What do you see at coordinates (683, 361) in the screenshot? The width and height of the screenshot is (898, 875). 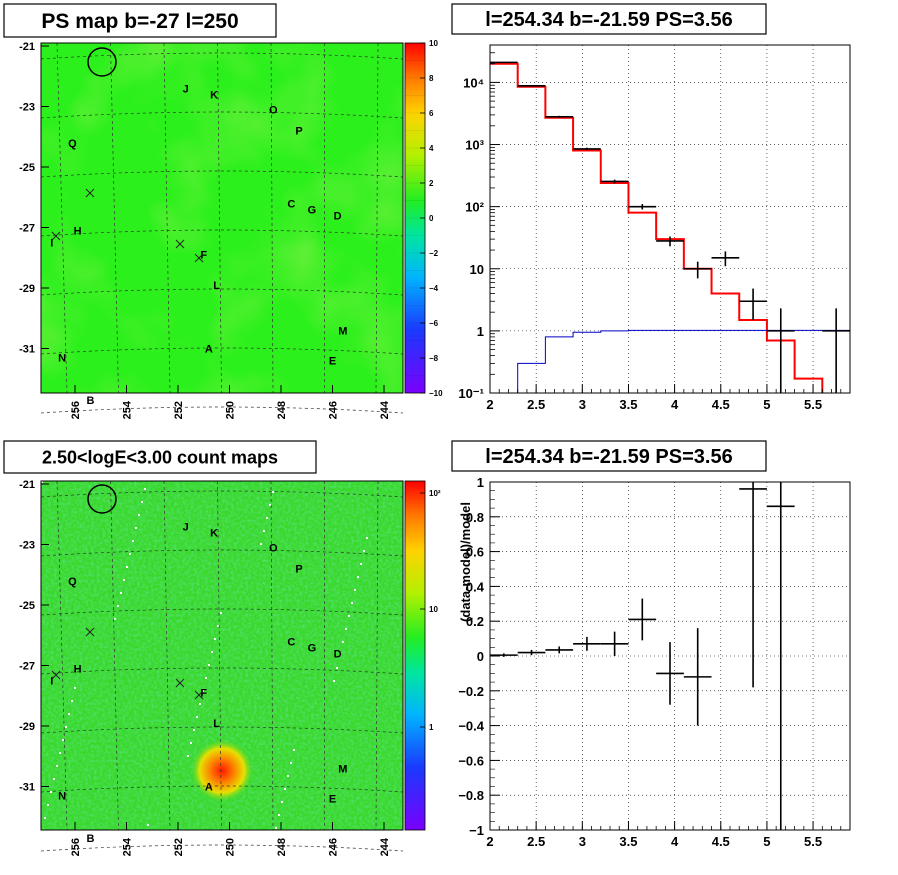 I see `point-source-histogram` at bounding box center [683, 361].